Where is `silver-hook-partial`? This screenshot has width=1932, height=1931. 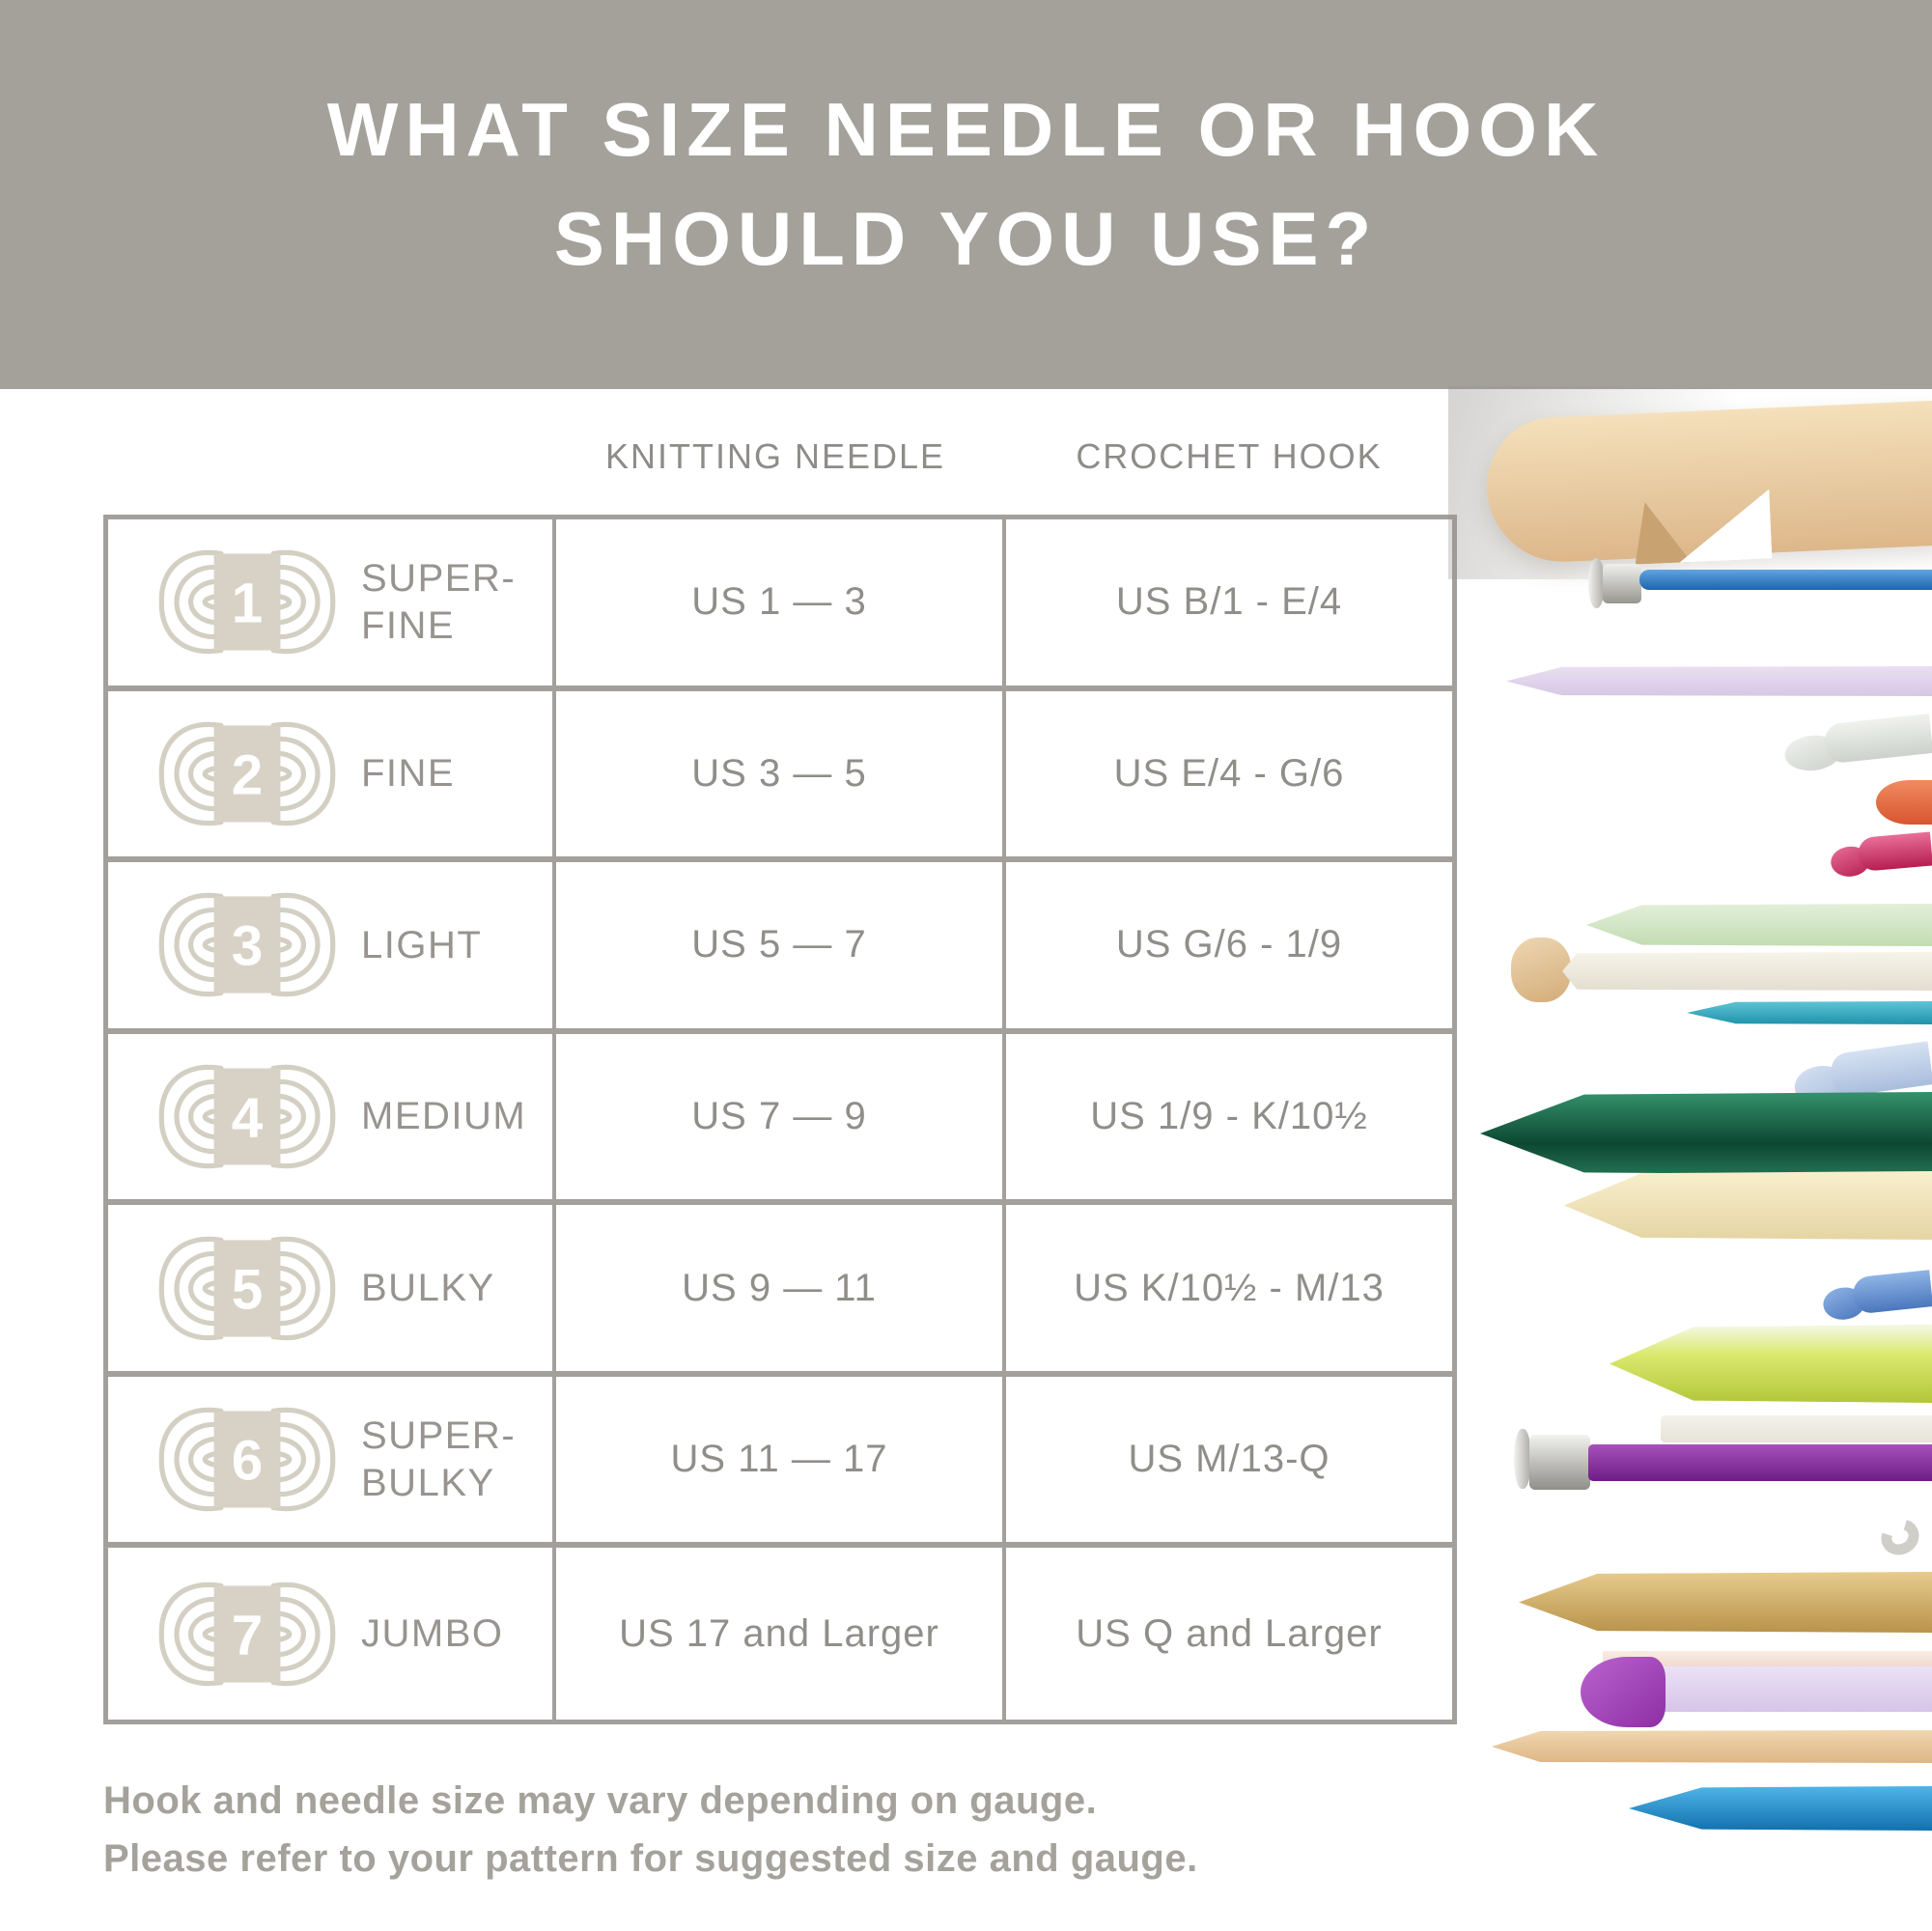
silver-hook-partial is located at coordinates (1900, 1537).